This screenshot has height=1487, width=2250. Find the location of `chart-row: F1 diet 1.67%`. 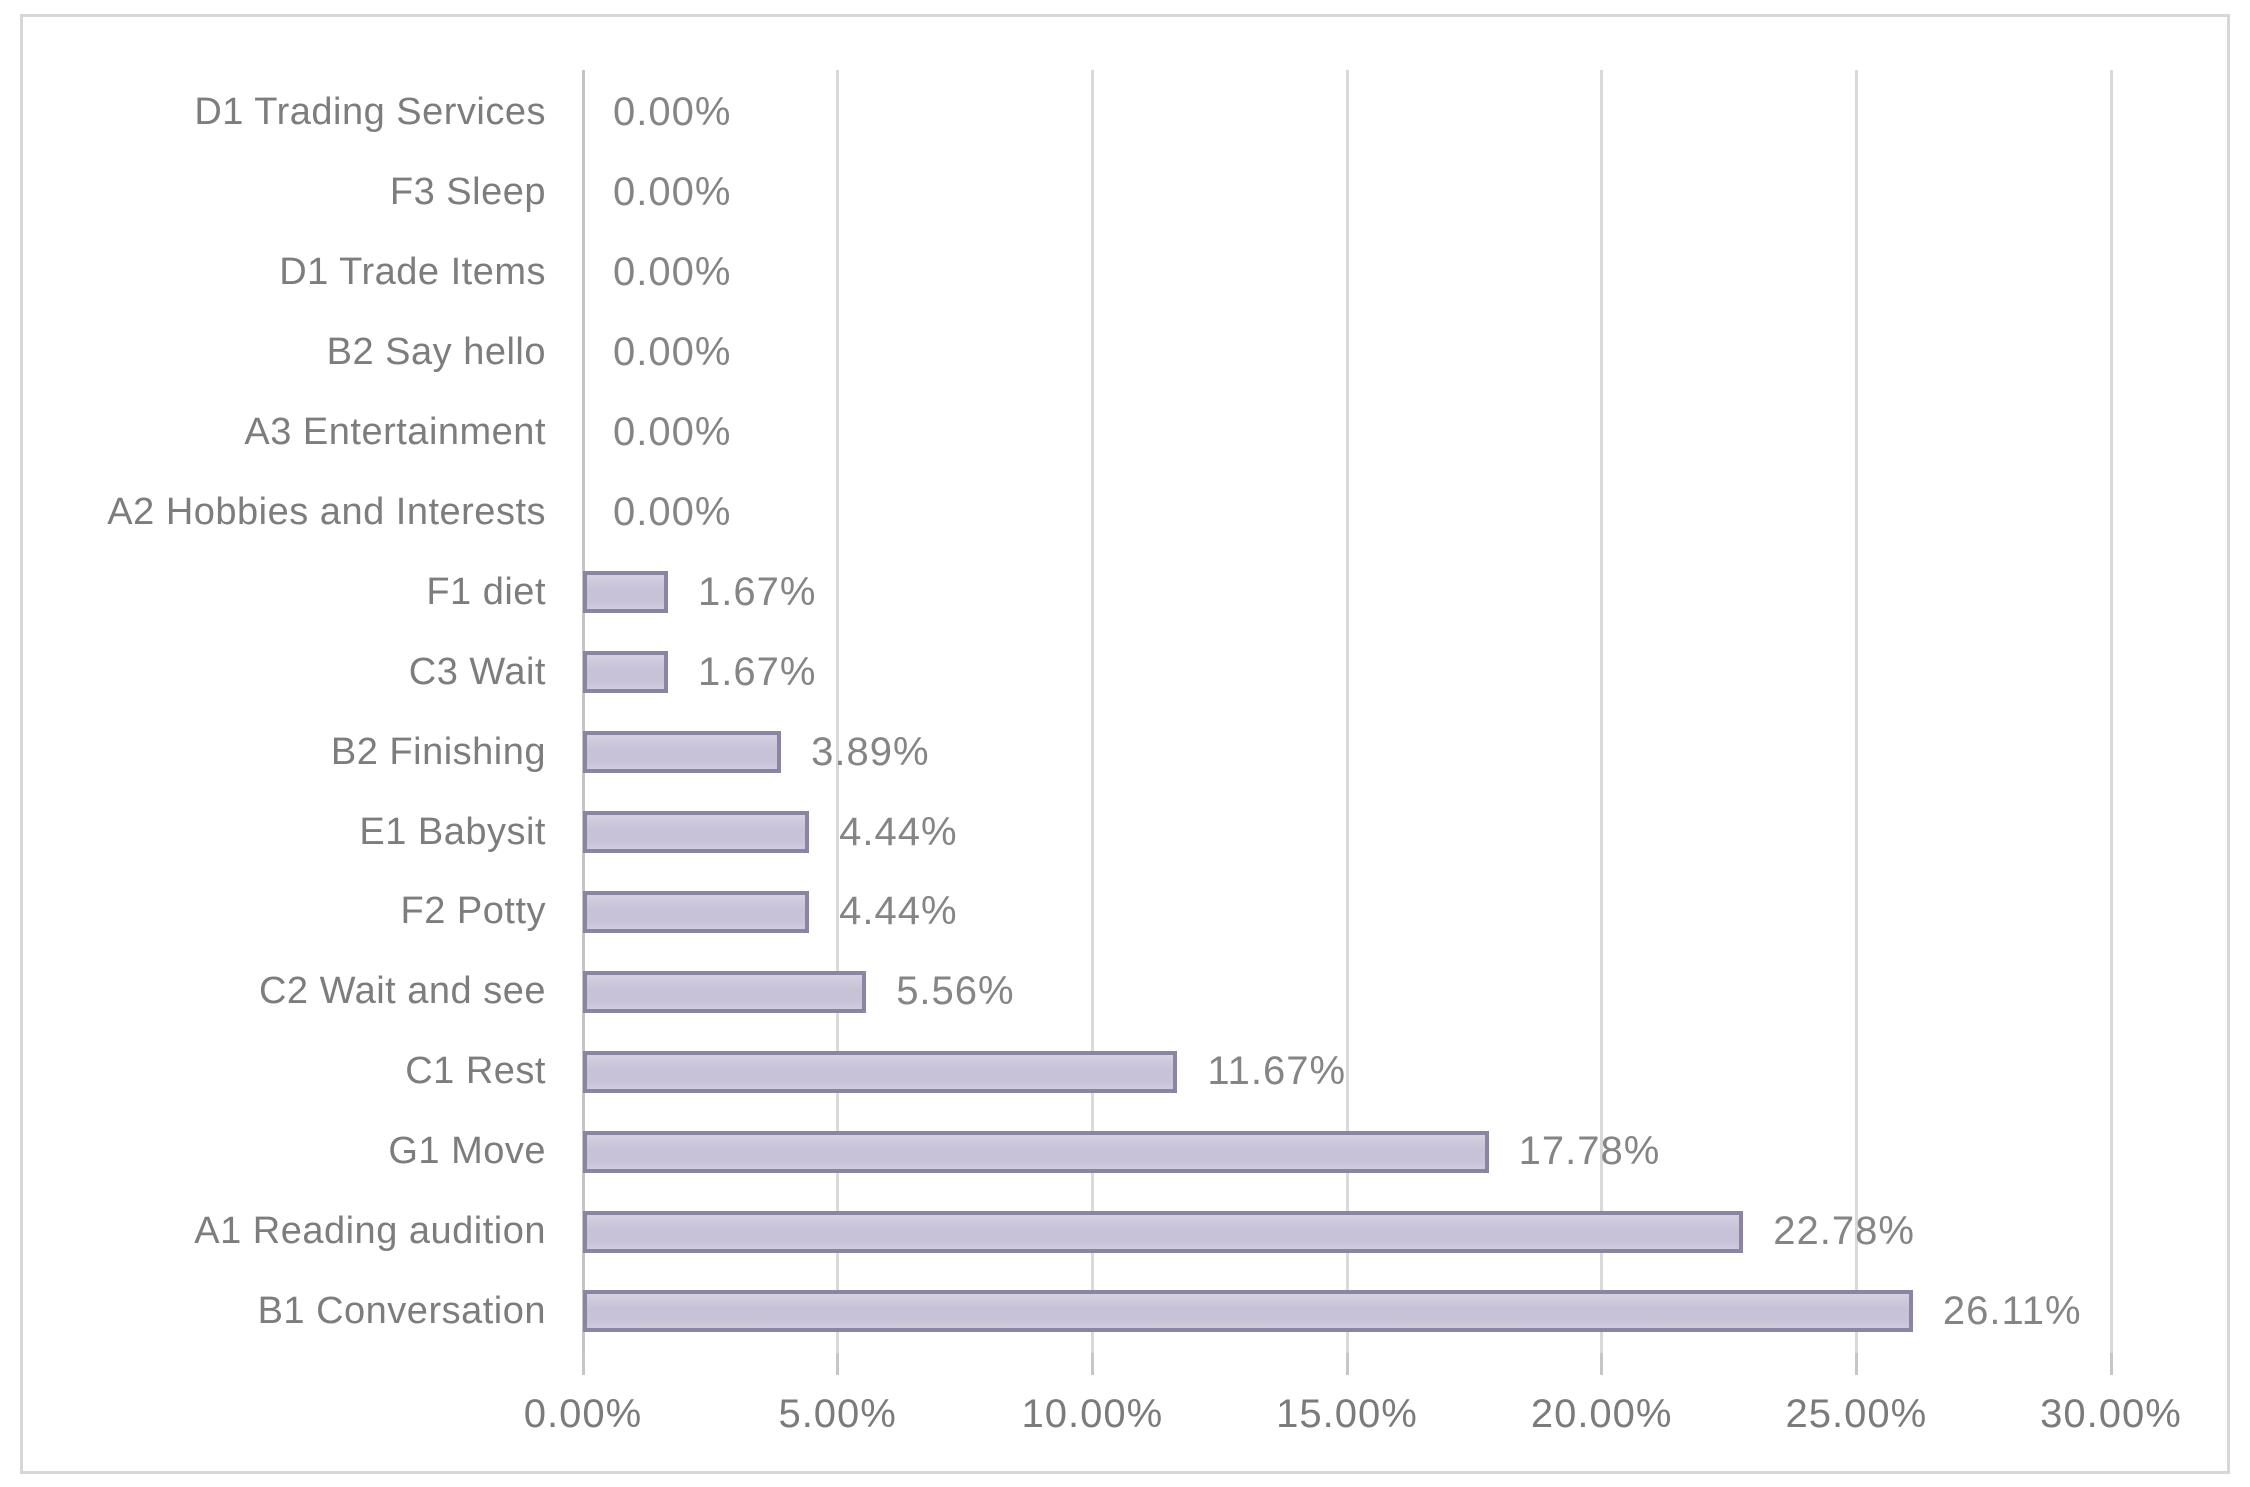

chart-row: F1 diet 1.67% is located at coordinates (1125, 592).